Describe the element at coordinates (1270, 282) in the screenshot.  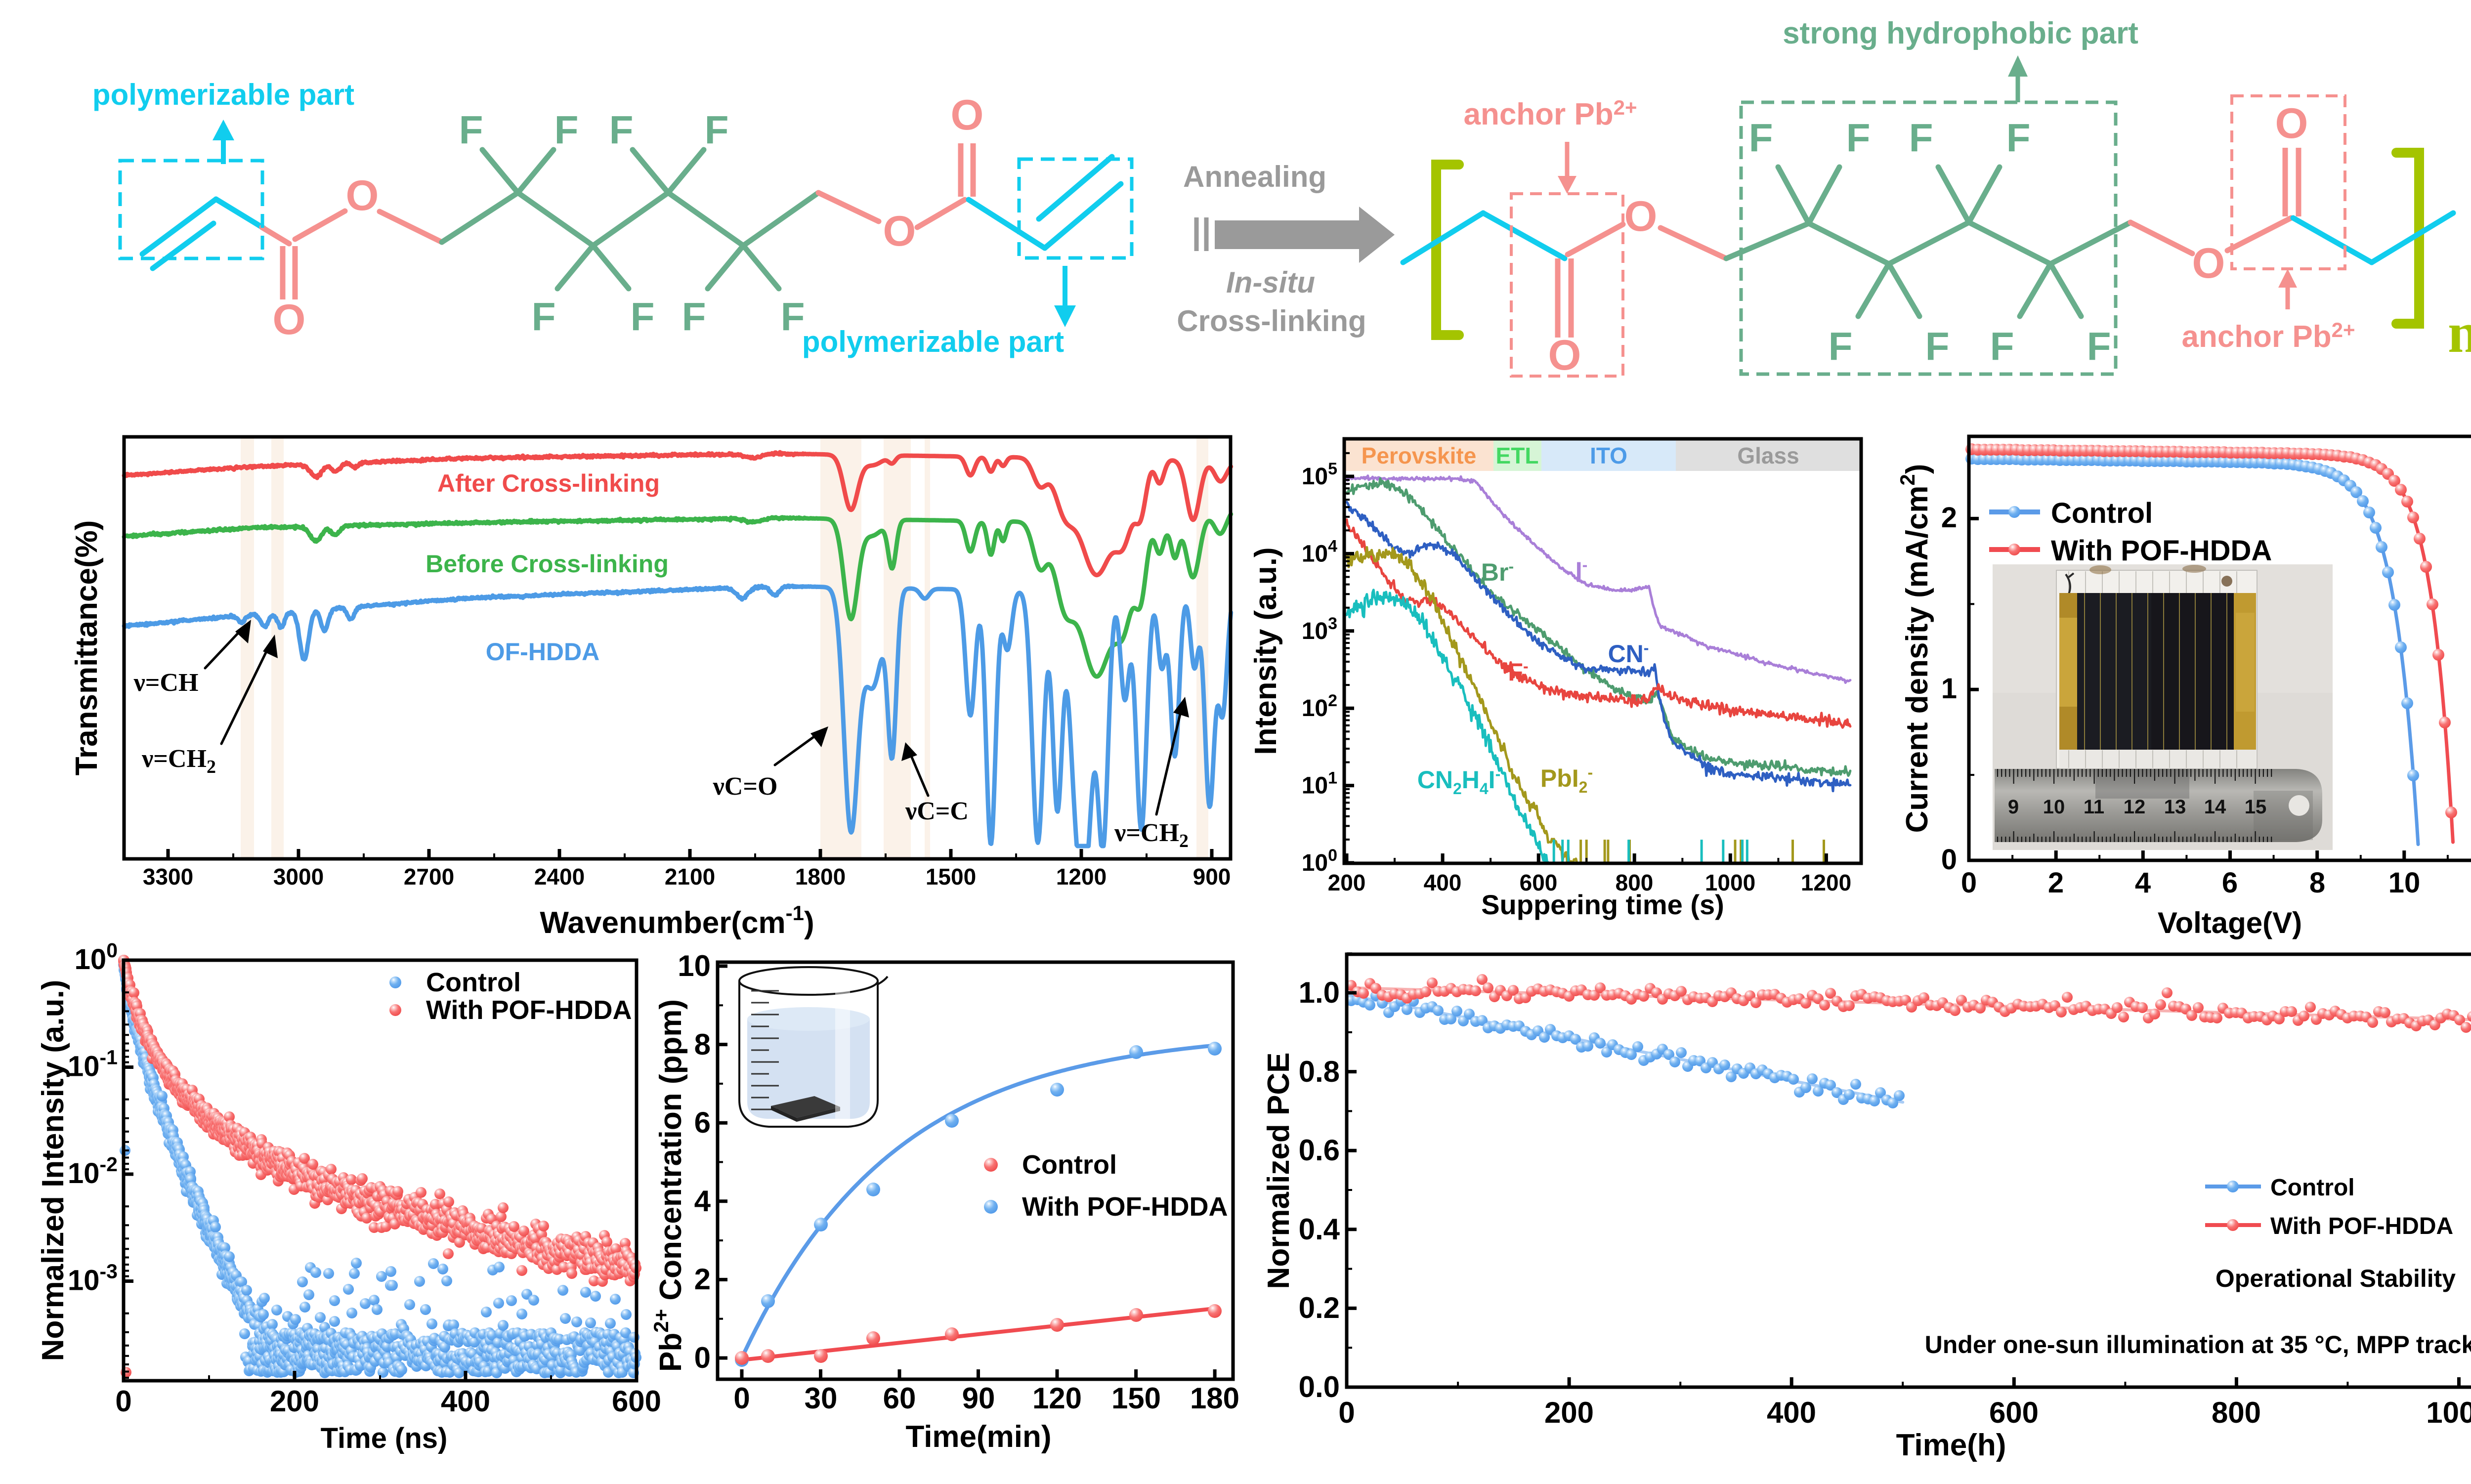
I see `svg-text: In-situ` at that location.